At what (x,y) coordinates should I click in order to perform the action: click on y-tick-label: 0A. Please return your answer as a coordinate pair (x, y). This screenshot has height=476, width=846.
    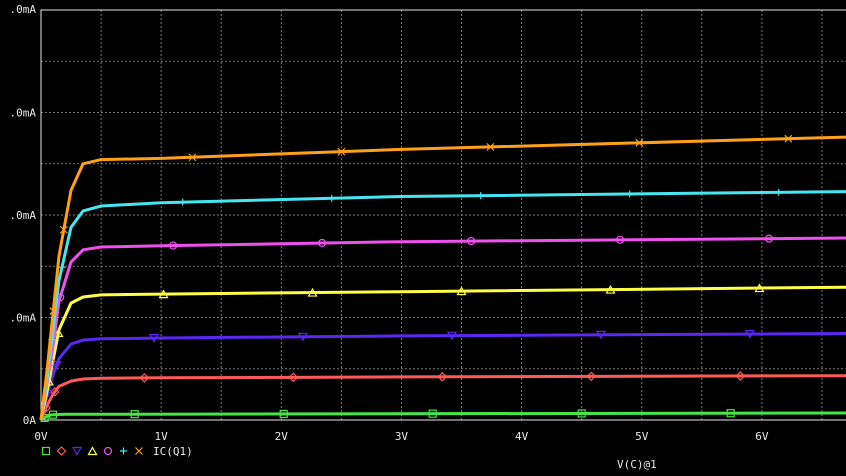
    Looking at the image, I should click on (30, 420).